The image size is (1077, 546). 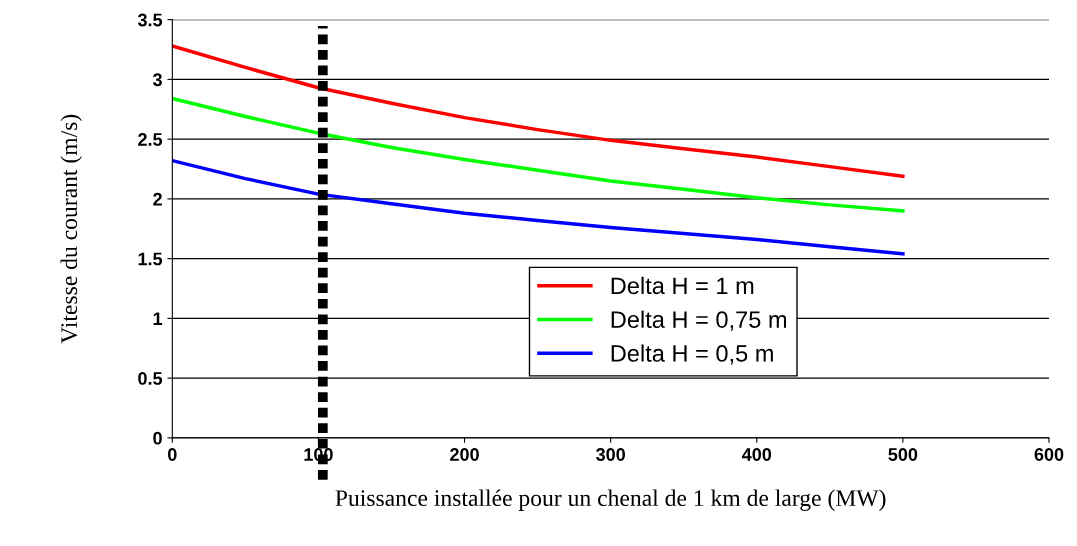 I want to click on x-tick-label: 200, so click(x=464, y=454).